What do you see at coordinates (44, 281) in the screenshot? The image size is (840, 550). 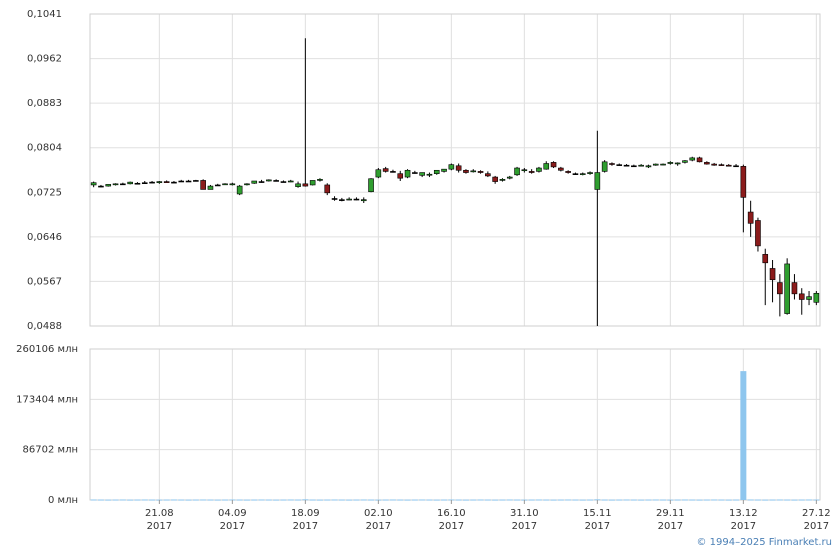 I see `y-tick-label: 0,0567` at bounding box center [44, 281].